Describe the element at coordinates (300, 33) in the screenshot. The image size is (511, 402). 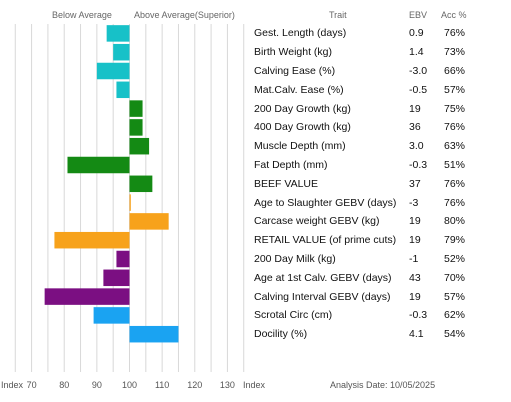
I see `trait-label: Gest. Length (days)` at that location.